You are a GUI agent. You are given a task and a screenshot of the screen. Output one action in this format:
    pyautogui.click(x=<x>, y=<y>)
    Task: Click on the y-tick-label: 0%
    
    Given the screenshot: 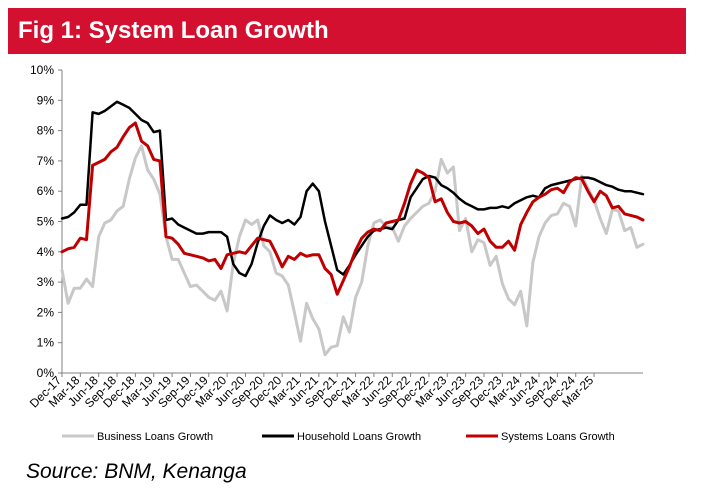 What is the action you would take?
    pyautogui.click(x=46, y=373)
    